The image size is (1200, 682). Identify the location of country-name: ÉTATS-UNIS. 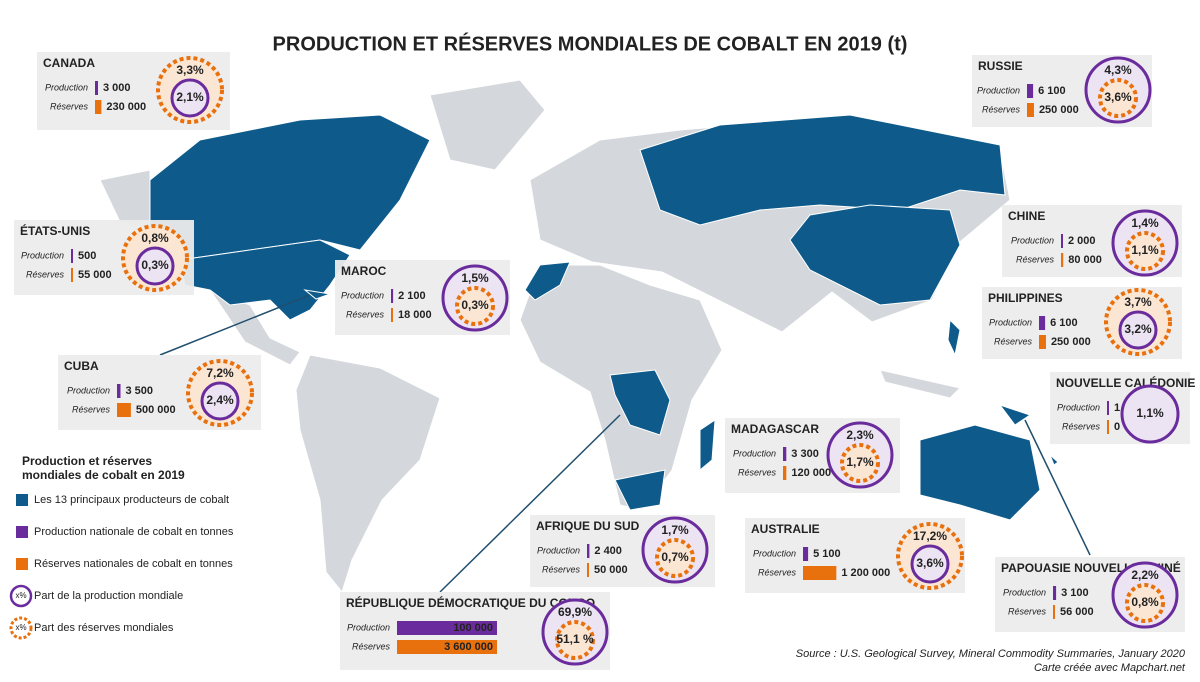
(55, 230).